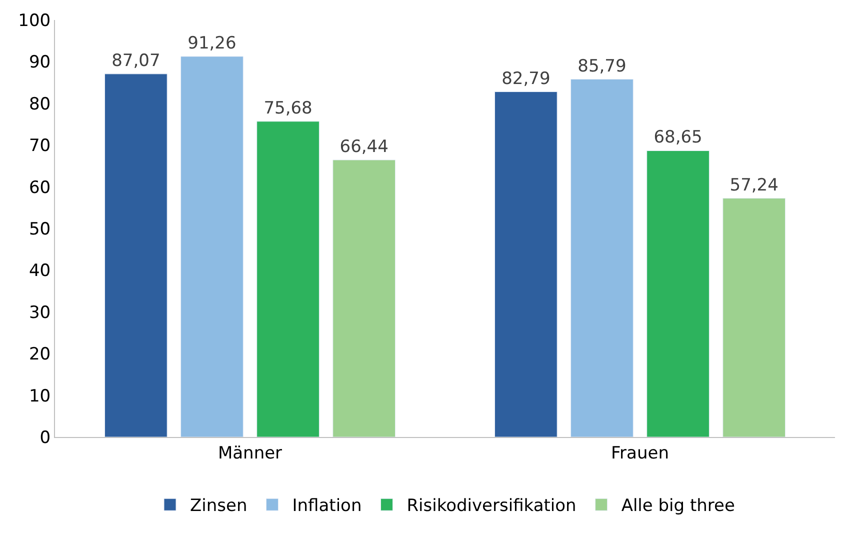  What do you see at coordinates (526, 78) in the screenshot?
I see `data-label: 82,79` at bounding box center [526, 78].